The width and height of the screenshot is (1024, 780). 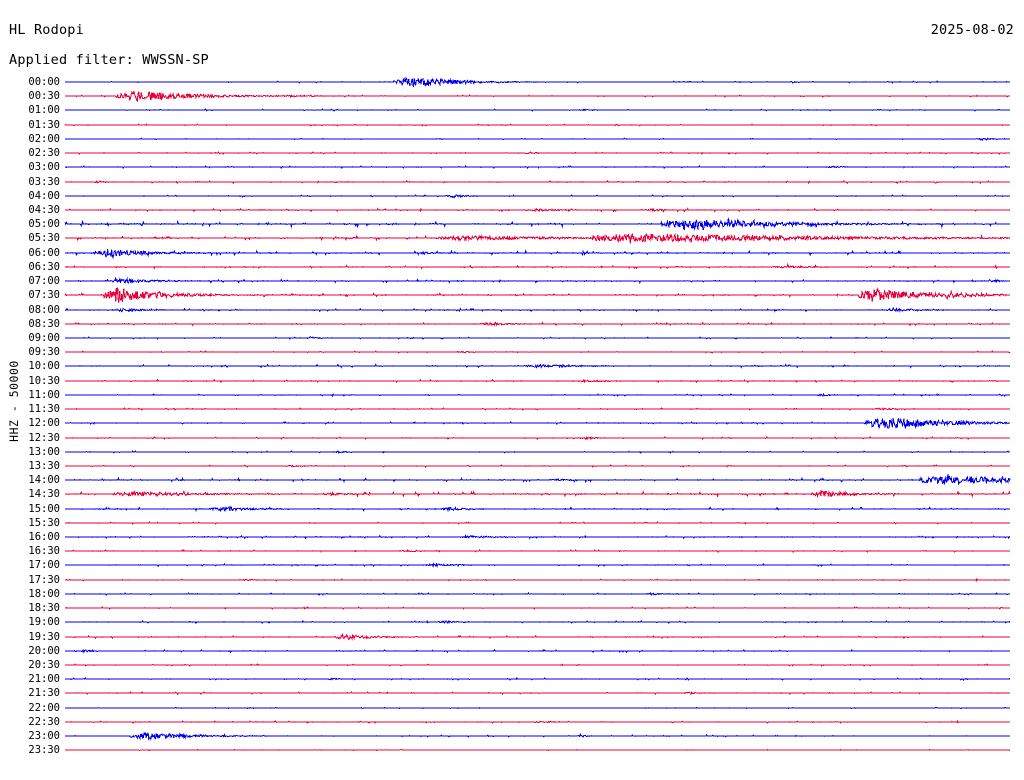 What do you see at coordinates (46, 30) in the screenshot?
I see `page-title: HL Rodopi` at bounding box center [46, 30].